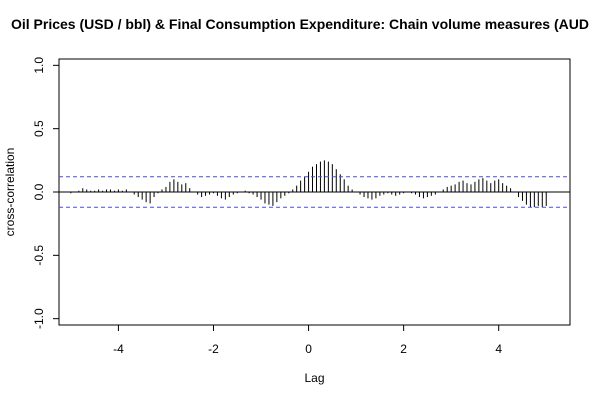 The height and width of the screenshot is (405, 600). I want to click on y-axis: -1.0 -0.5 0.0 0.5 1.0, so click(45, 193).